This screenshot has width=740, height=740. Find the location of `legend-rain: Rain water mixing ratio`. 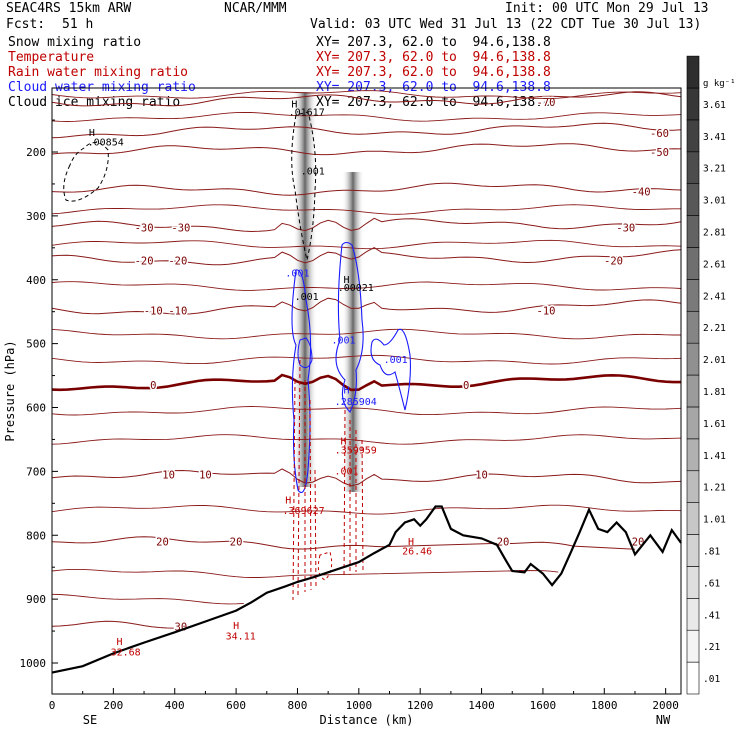

legend-rain: Rain water mixing ratio is located at coordinates (98, 72).